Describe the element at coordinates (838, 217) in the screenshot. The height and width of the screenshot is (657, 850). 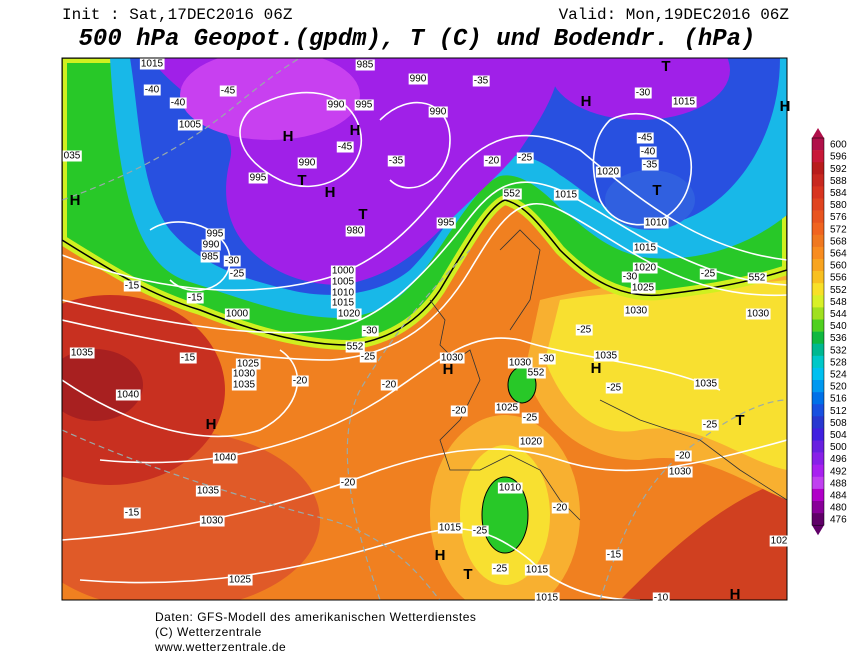
I see `colorbar-tick-label: 576` at that location.